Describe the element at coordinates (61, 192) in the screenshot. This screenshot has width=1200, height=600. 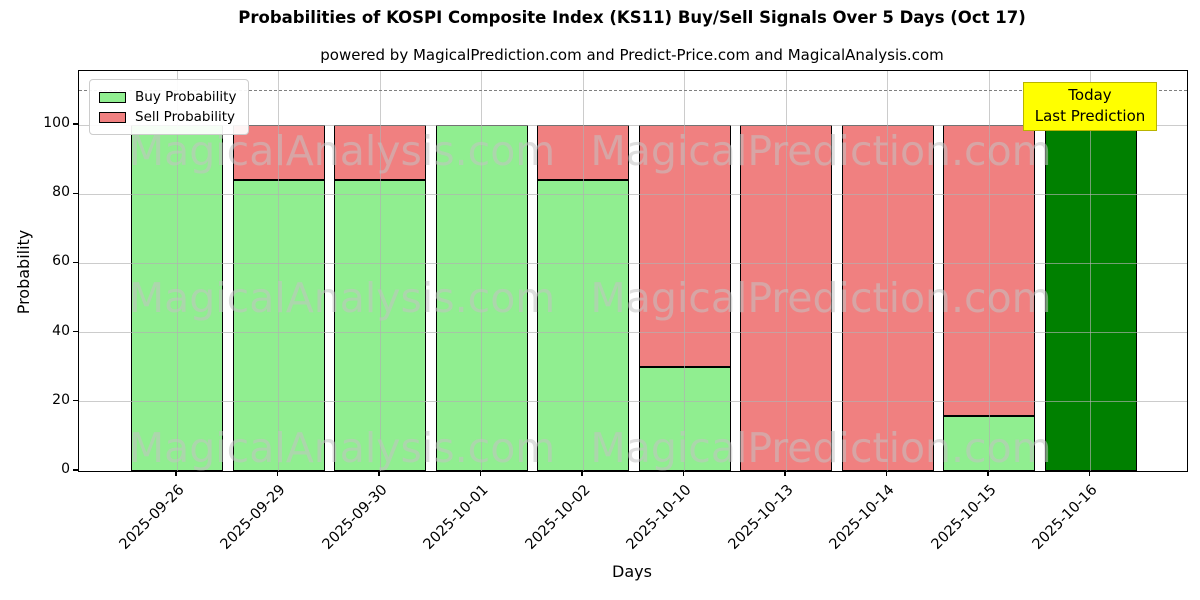
I see `y-tick-label: 80` at that location.